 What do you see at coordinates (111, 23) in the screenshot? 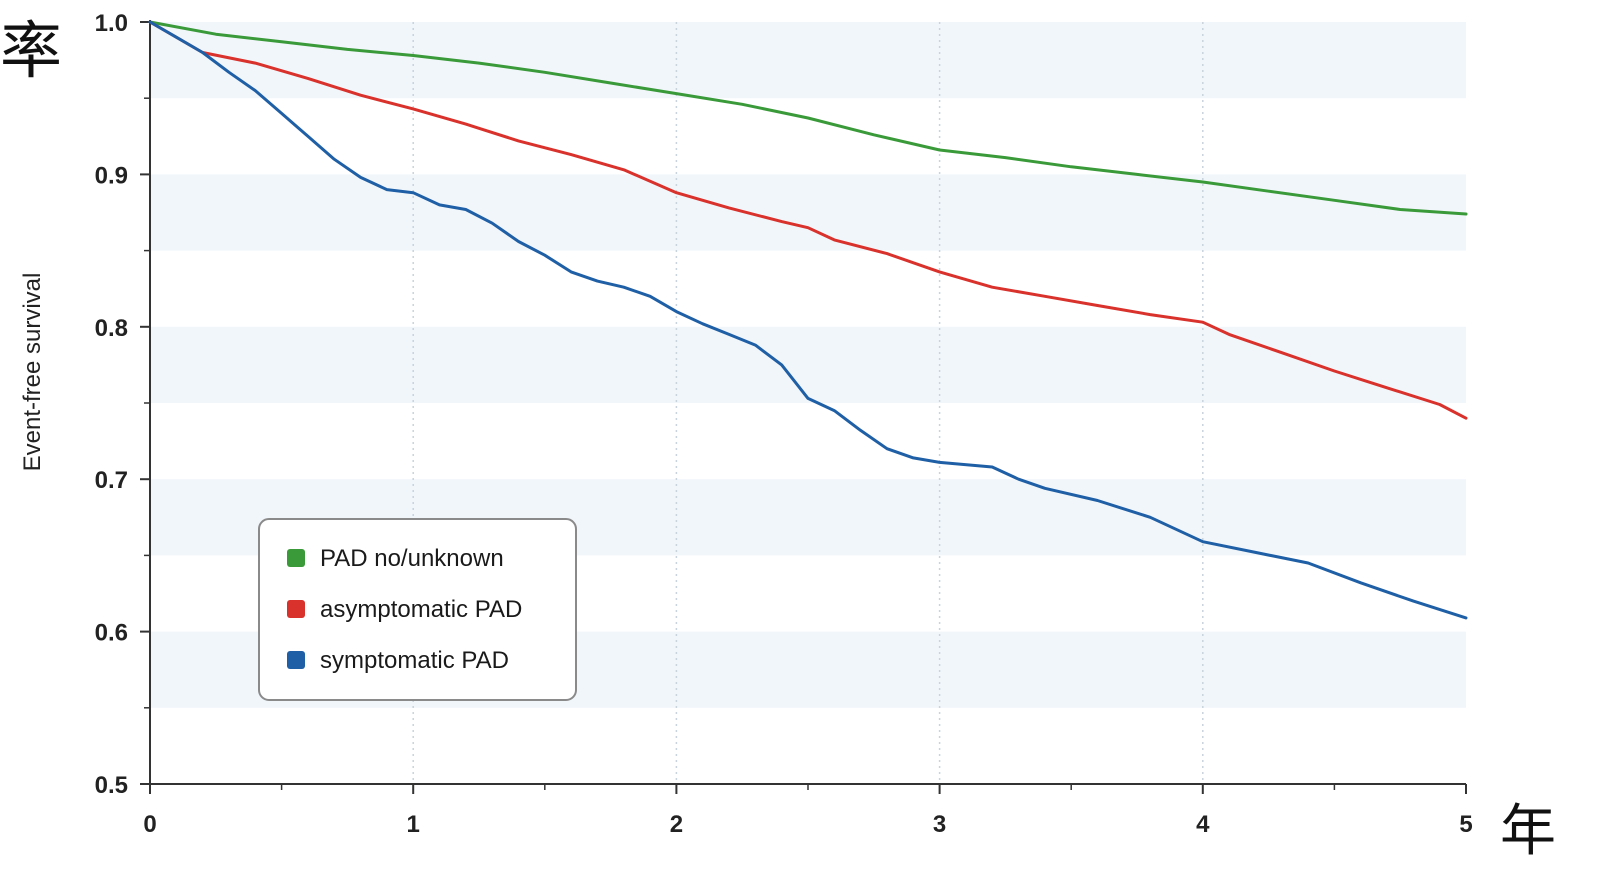
I see `y-tick-label-5: 1.0` at bounding box center [111, 23].